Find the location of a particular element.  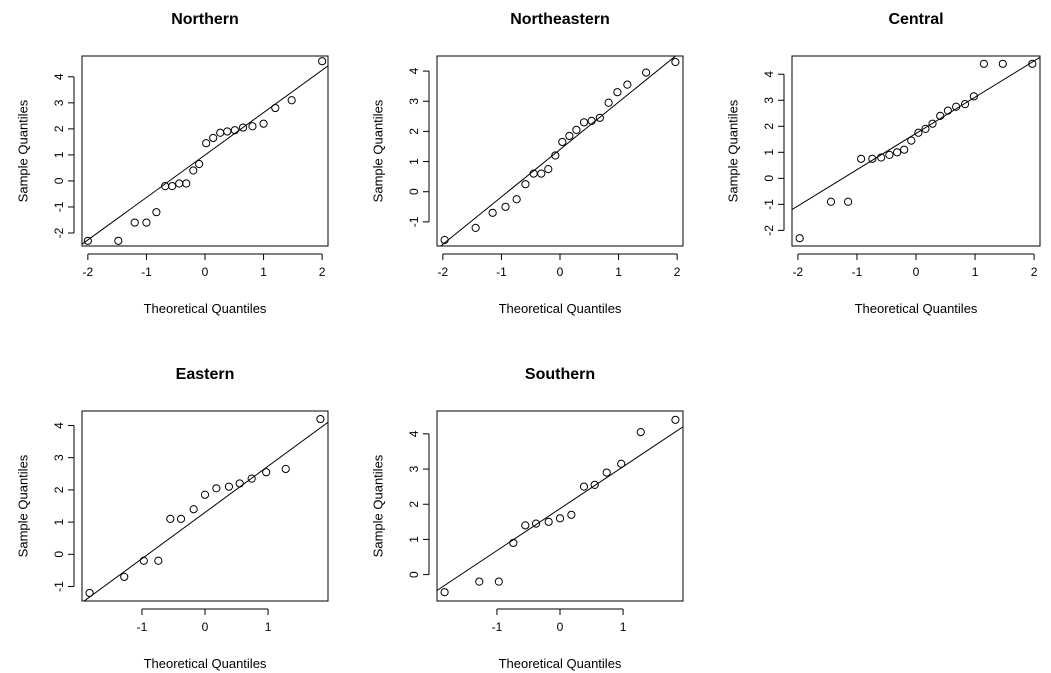

x-axis-title: Theoretical Quantiles is located at coordinates (205, 308).